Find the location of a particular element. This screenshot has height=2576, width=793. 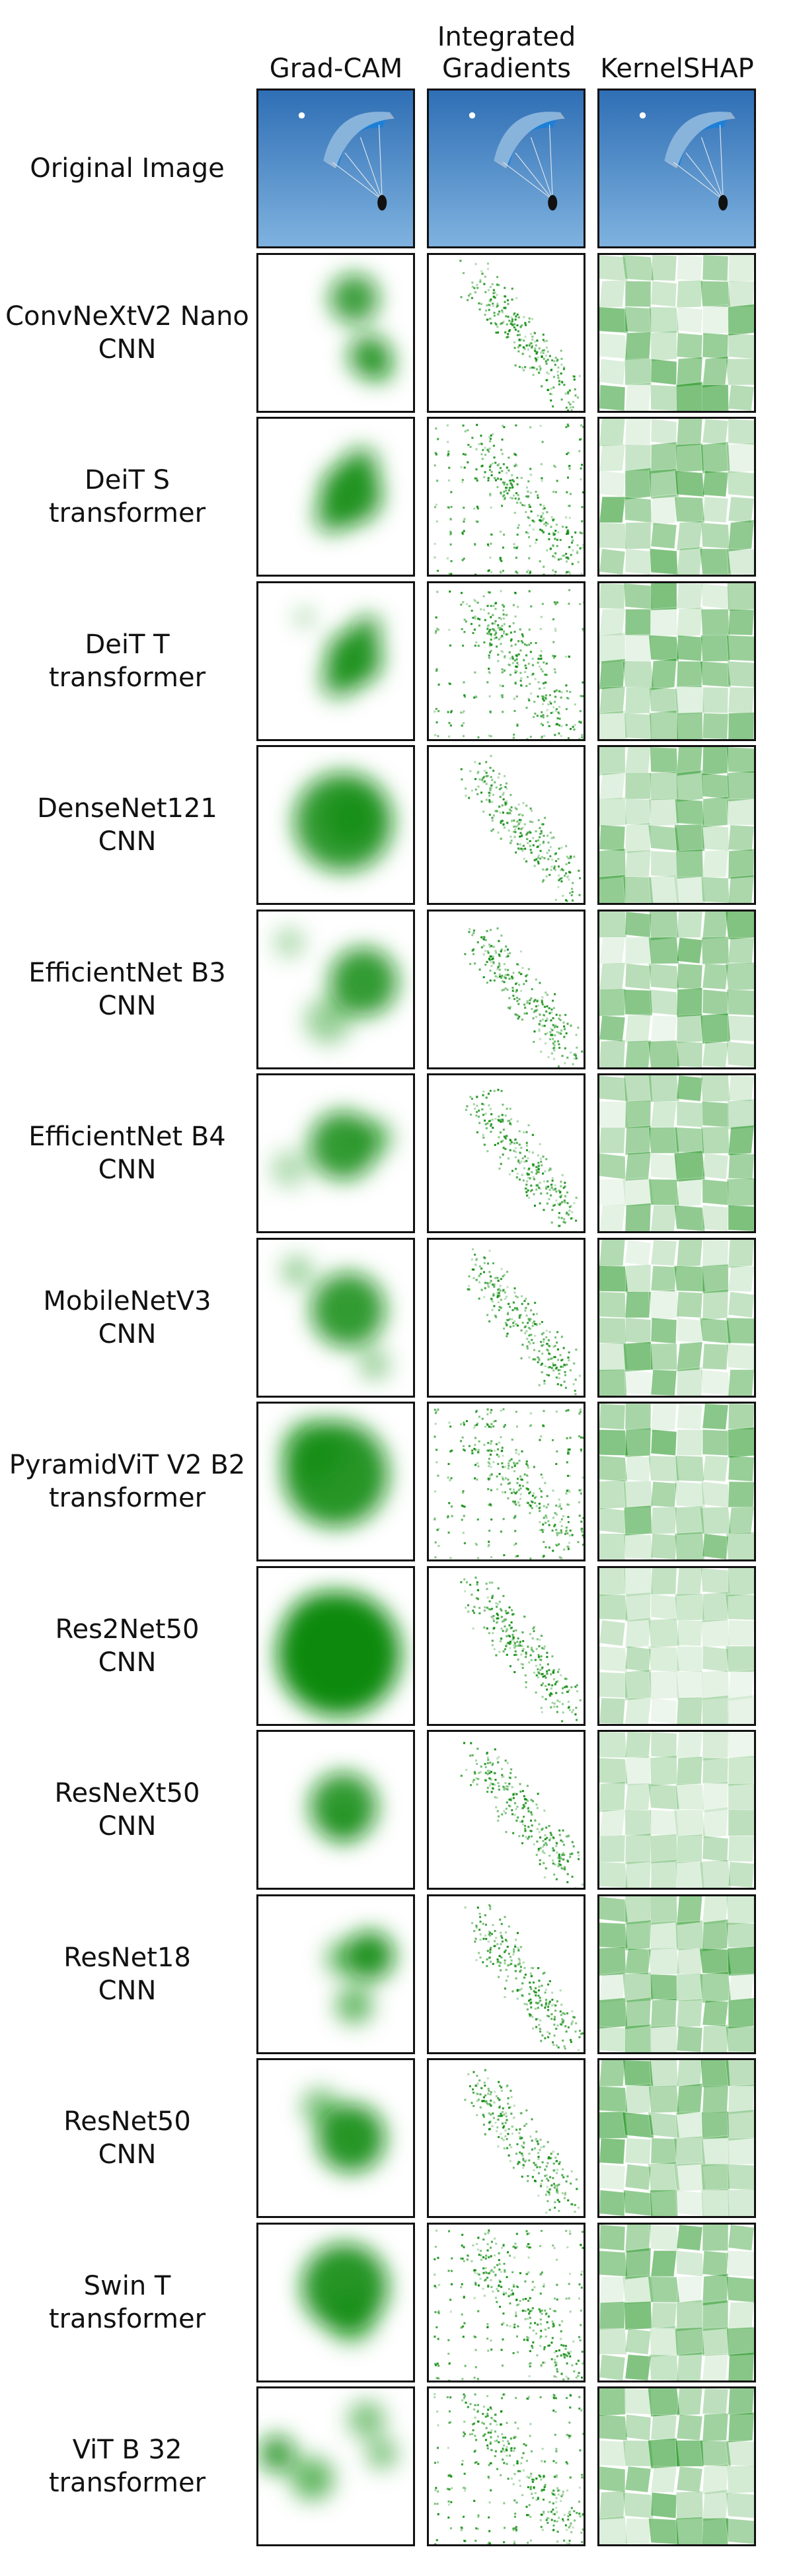

row-label-resnet18: ResNet18 CNN is located at coordinates (127, 1974).